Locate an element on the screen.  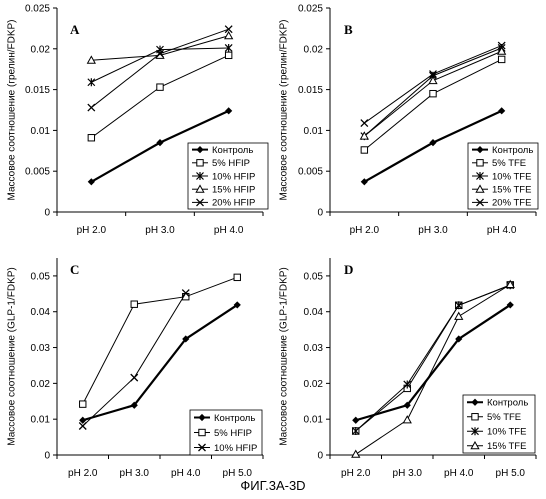
legend: Контроль 5% HFIP 10% HFIP is located at coordinates (226, 432).